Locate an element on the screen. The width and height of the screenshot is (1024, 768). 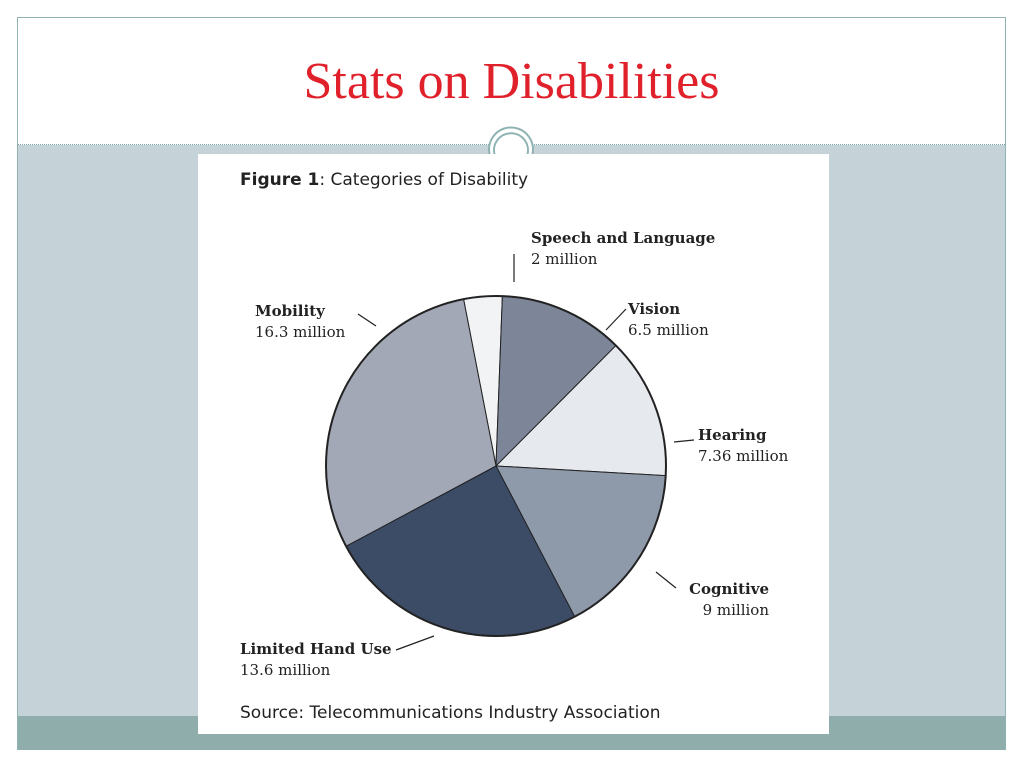
slide-title: Stats on Disabilities is located at coordinates (511, 81).